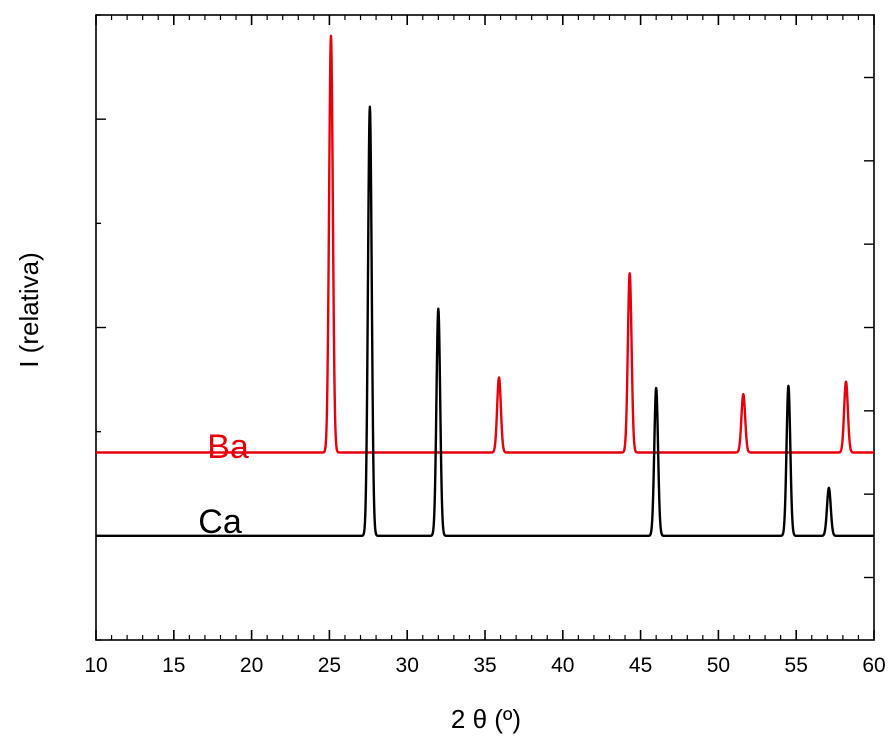 This screenshot has width=892, height=743. I want to click on series-label-ca: Ca, so click(220, 522).